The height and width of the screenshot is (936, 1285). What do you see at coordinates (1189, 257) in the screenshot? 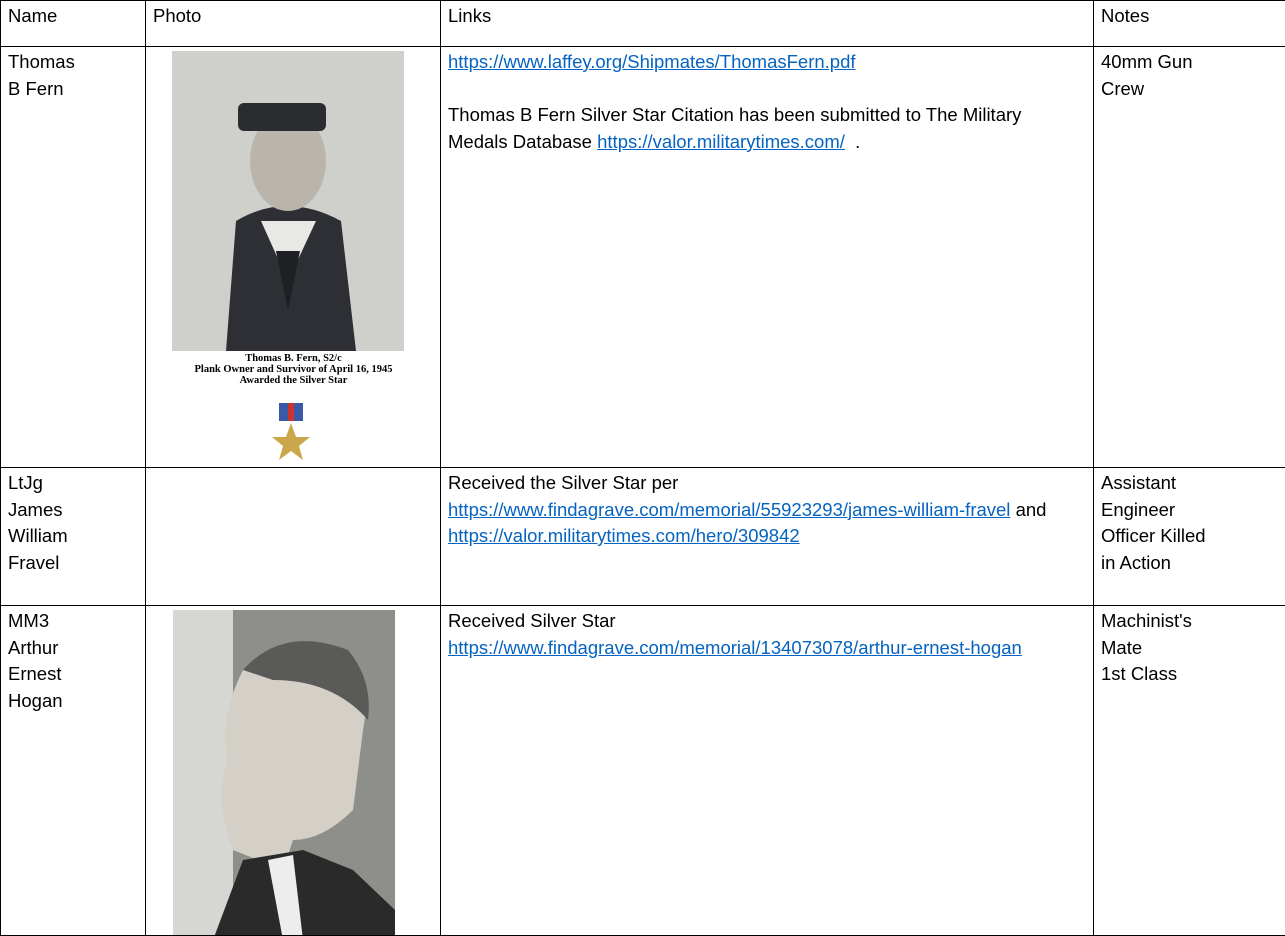
I see `notes-cell: 40mm Gun Crew` at bounding box center [1189, 257].